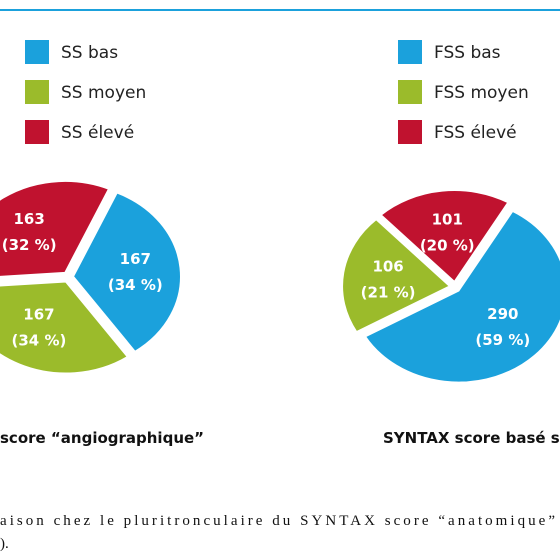 This screenshot has width=560, height=560. What do you see at coordinates (29, 245) in the screenshot?
I see `slice-percent: (32 %)` at bounding box center [29, 245].